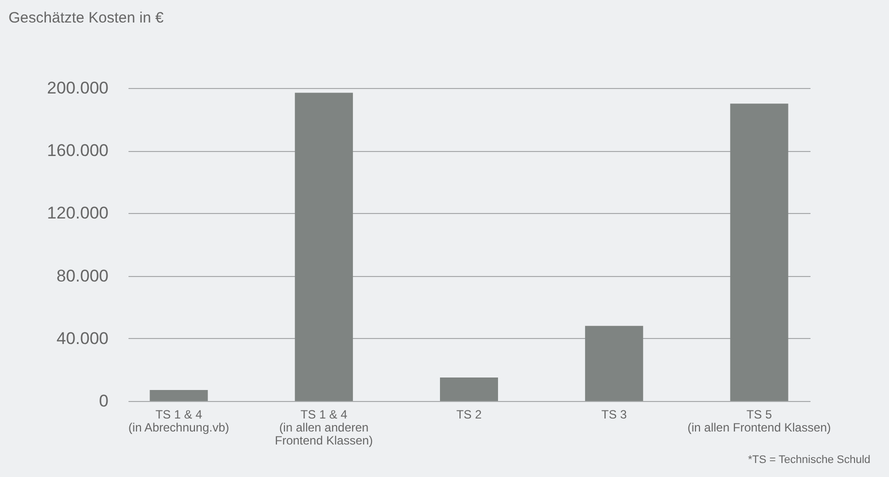 The image size is (889, 477). Describe the element at coordinates (179, 421) in the screenshot. I see `x-tick-label: TS 1 & 4 (in Abrechnung.vb)` at that location.